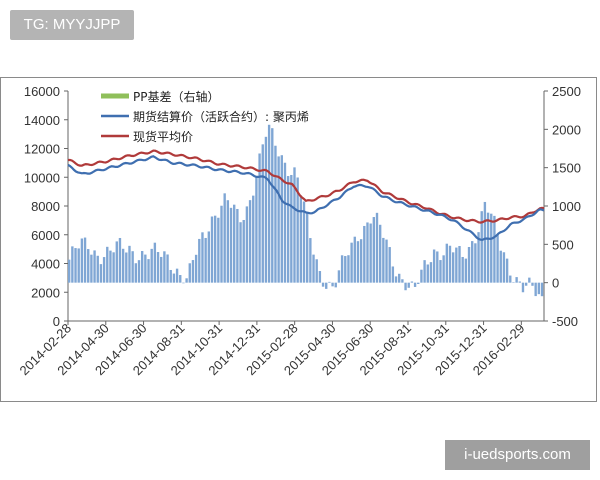 The image size is (600, 480). Describe the element at coordinates (163, 136) in the screenshot. I see `legend-spot-label: 现货平均价` at that location.